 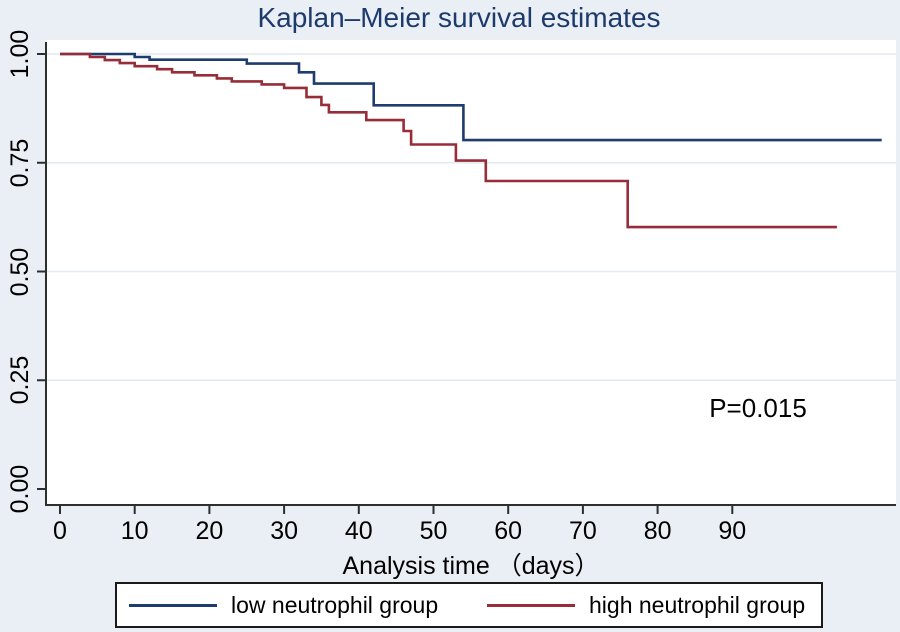 I want to click on high-group-line-swatch, so click(x=531, y=605).